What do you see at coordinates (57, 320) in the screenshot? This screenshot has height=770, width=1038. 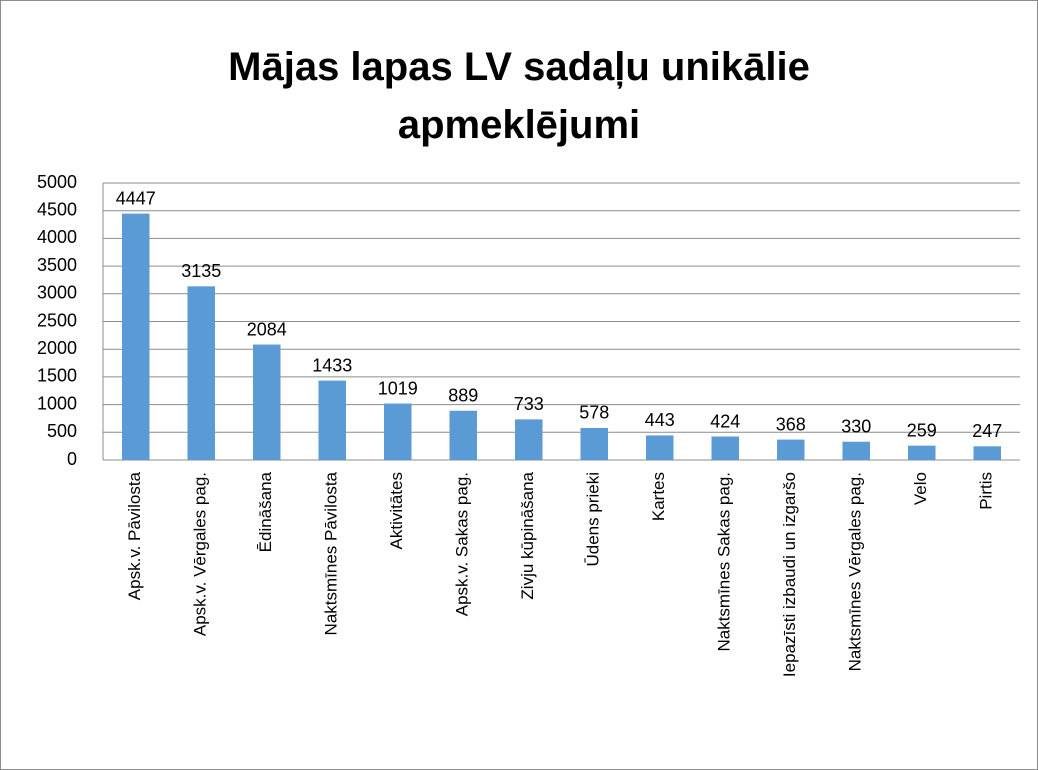 I see `y-tick-label: 2500` at bounding box center [57, 320].